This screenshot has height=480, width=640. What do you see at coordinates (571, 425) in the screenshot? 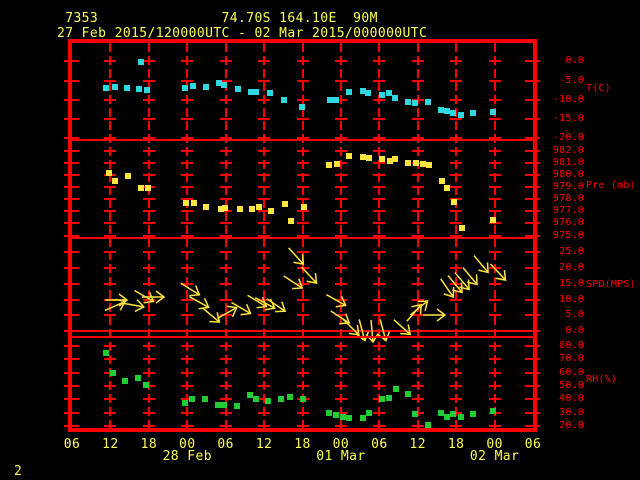
I see `axis-tick-label: 20.0` at bounding box center [571, 425].